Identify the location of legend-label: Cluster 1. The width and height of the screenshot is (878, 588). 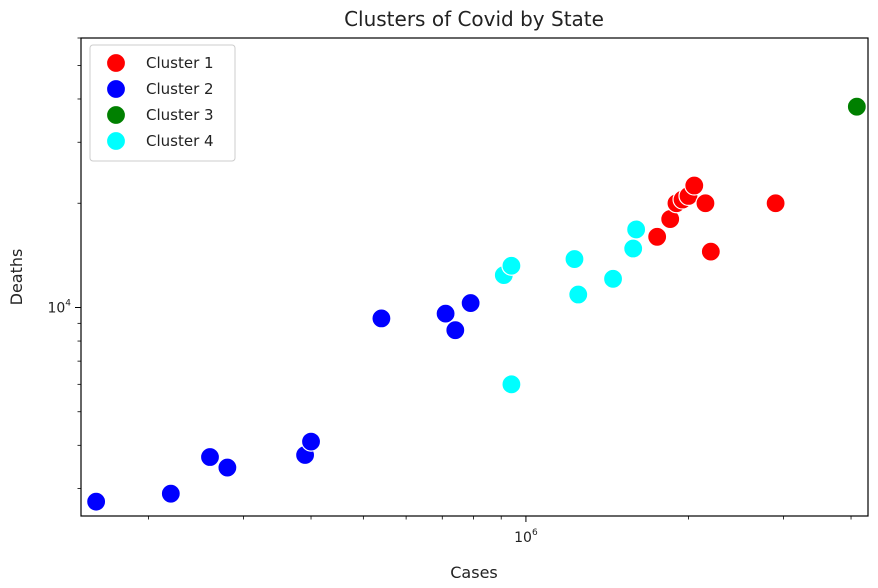
(180, 63).